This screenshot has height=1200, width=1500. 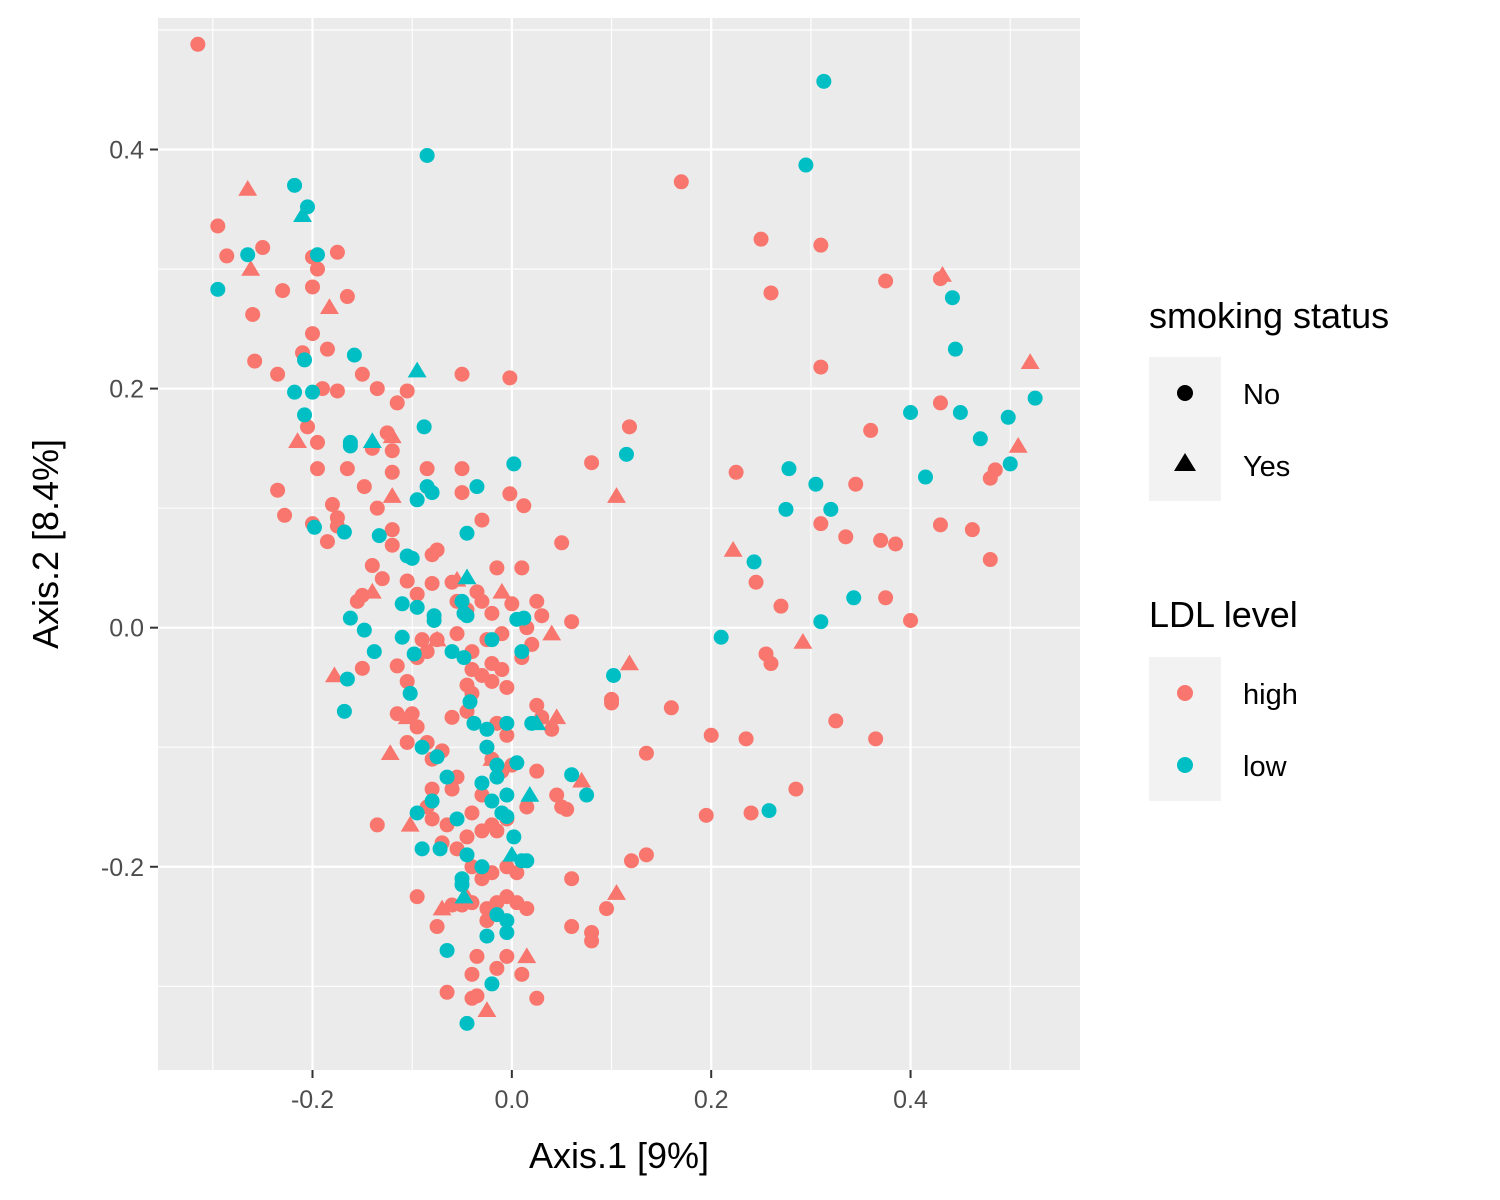 What do you see at coordinates (126, 390) in the screenshot?
I see `y-tick-label: 0.2` at bounding box center [126, 390].